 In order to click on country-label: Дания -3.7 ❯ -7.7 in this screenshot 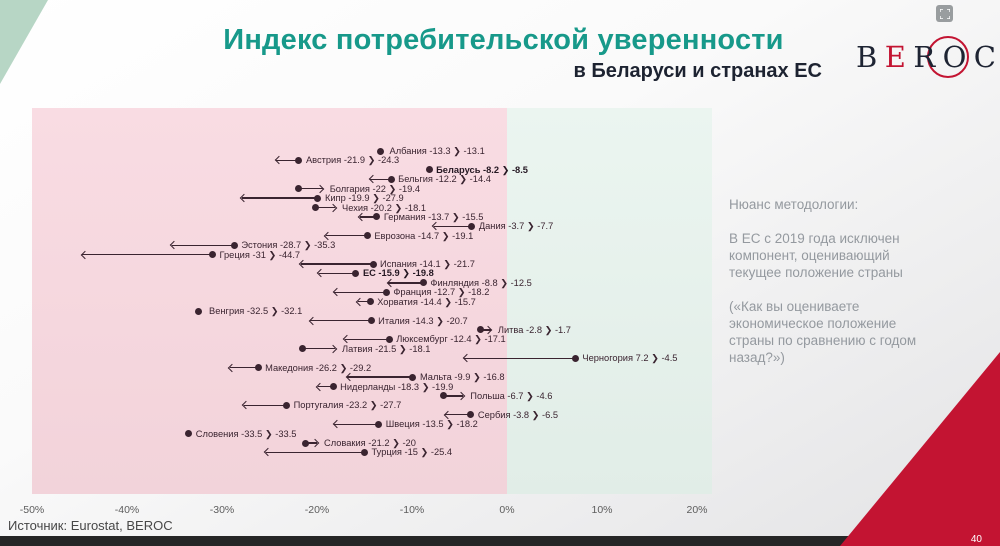, I will do `click(516, 226)`.